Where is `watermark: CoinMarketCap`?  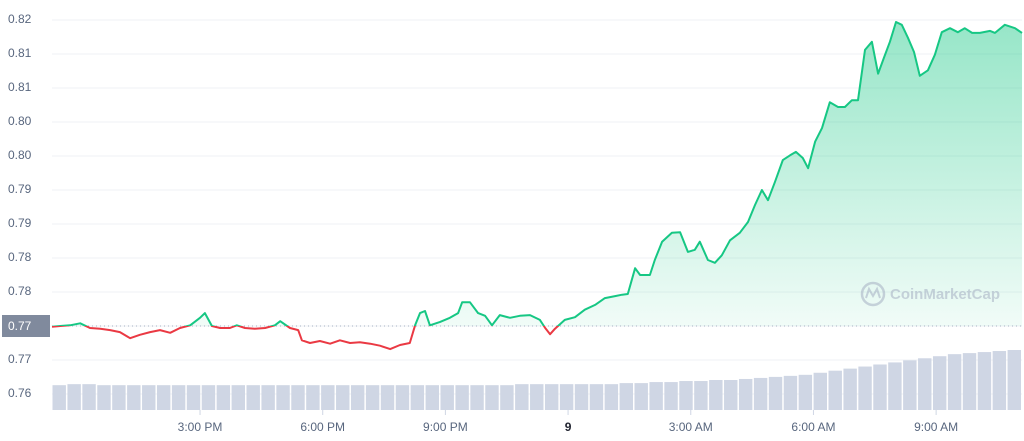
watermark: CoinMarketCap is located at coordinates (930, 294).